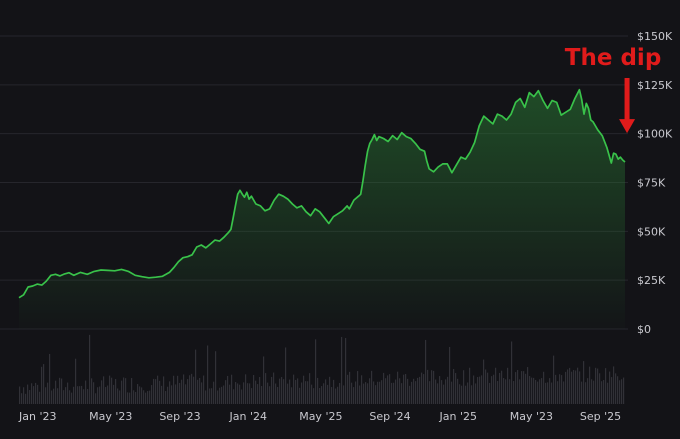 This screenshot has width=680, height=439. I want to click on x-tick-label: May '23, so click(531, 416).